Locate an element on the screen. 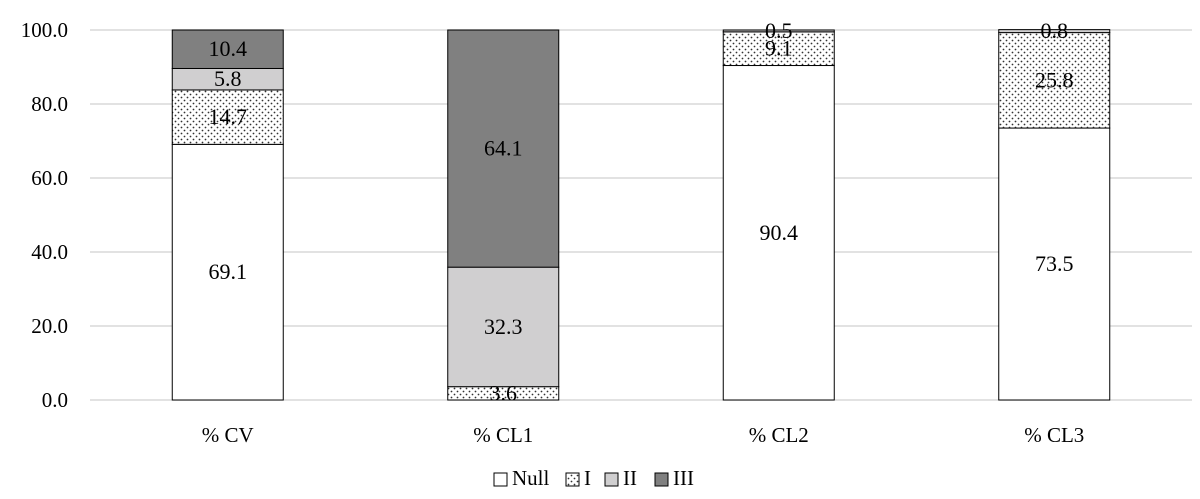  y-tick-label: 60.0 is located at coordinates (49, 178).